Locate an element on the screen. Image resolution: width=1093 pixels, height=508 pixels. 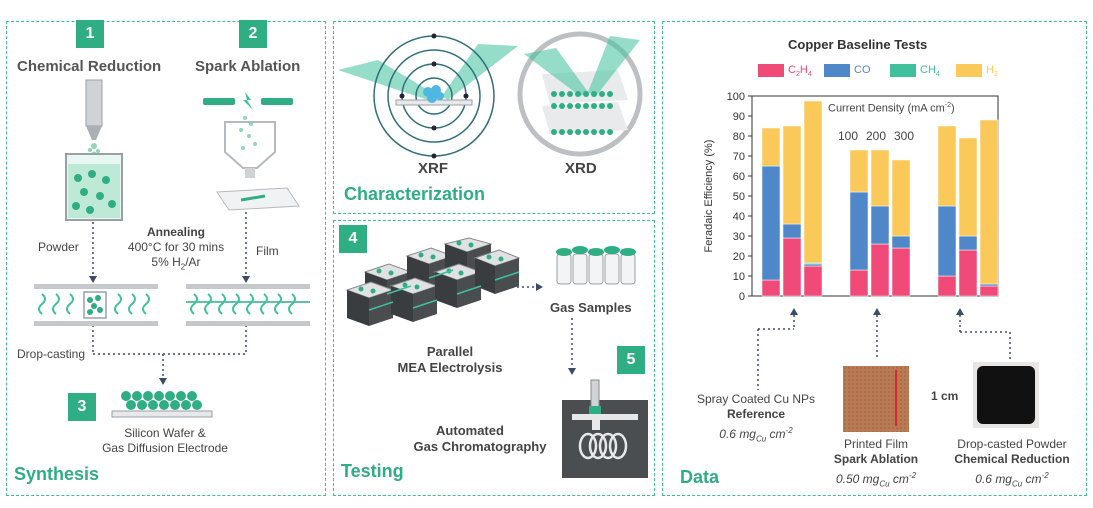
gc-label-line2: Gas Chromatography is located at coordinates (480, 446).